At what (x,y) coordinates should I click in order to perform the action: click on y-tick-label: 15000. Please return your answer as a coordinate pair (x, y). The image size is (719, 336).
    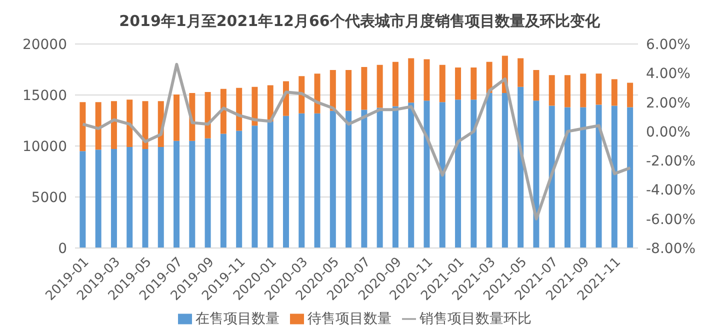
    Looking at the image, I should click on (44, 96).